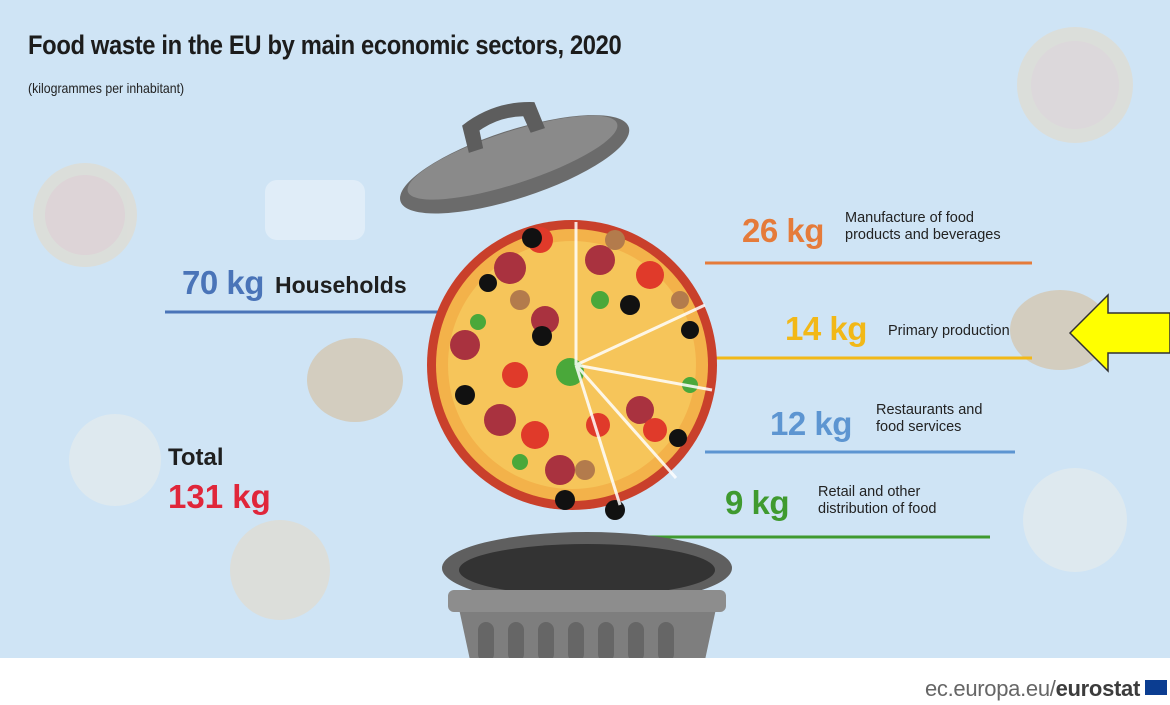 The width and height of the screenshot is (1170, 705). What do you see at coordinates (811, 423) in the screenshot?
I see `restaurants-amount: 12 kg` at bounding box center [811, 423].